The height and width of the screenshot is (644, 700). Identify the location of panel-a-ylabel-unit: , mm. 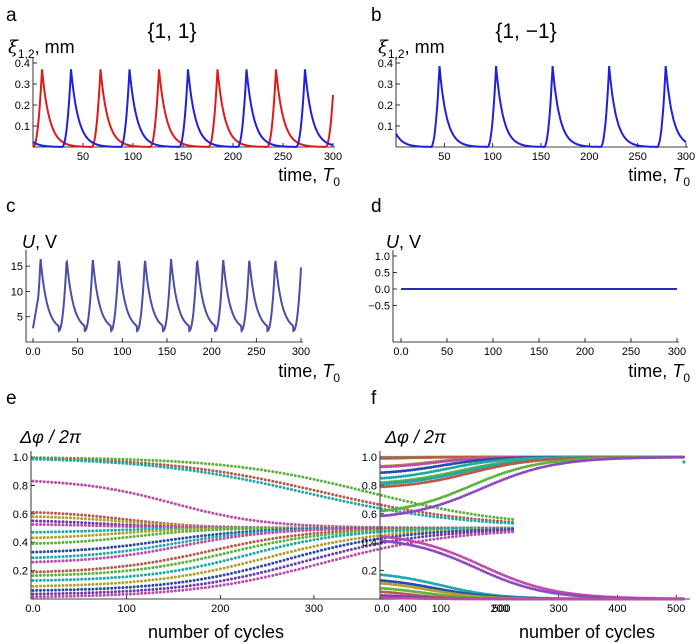
(55, 47).